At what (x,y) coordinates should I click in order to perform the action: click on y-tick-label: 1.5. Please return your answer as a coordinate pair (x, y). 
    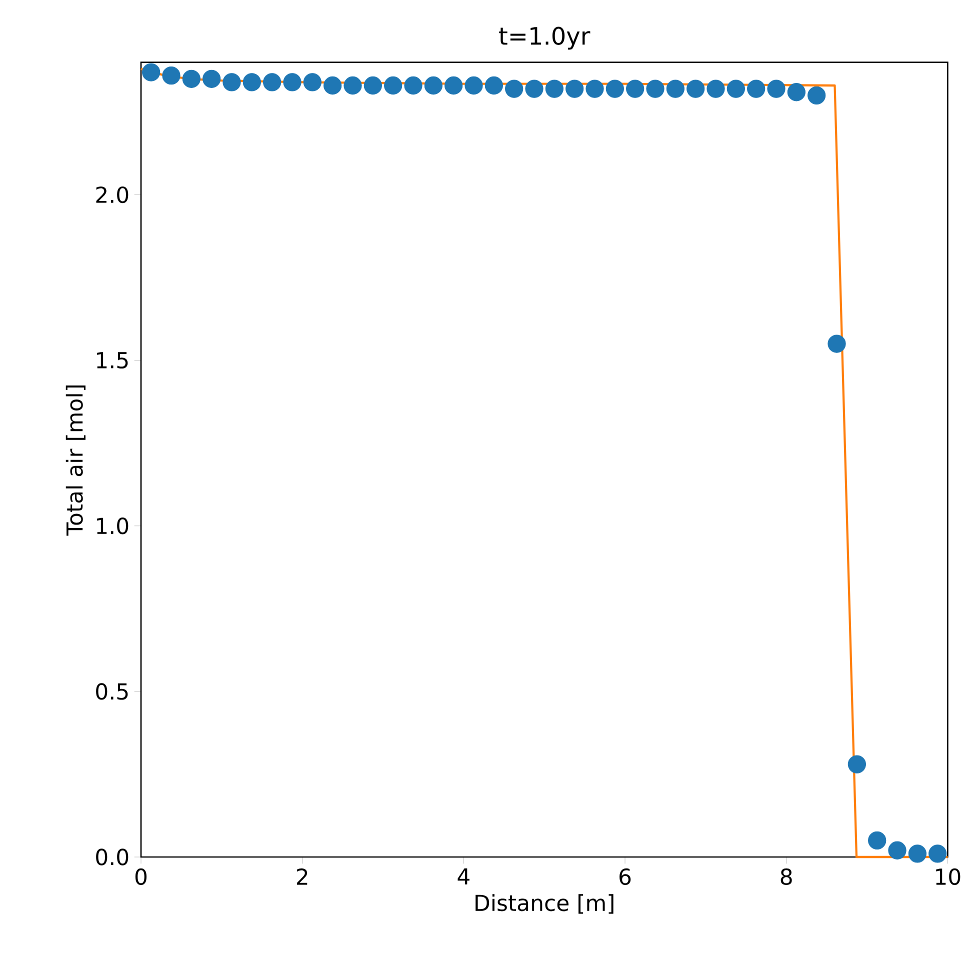
    Looking at the image, I should click on (112, 360).